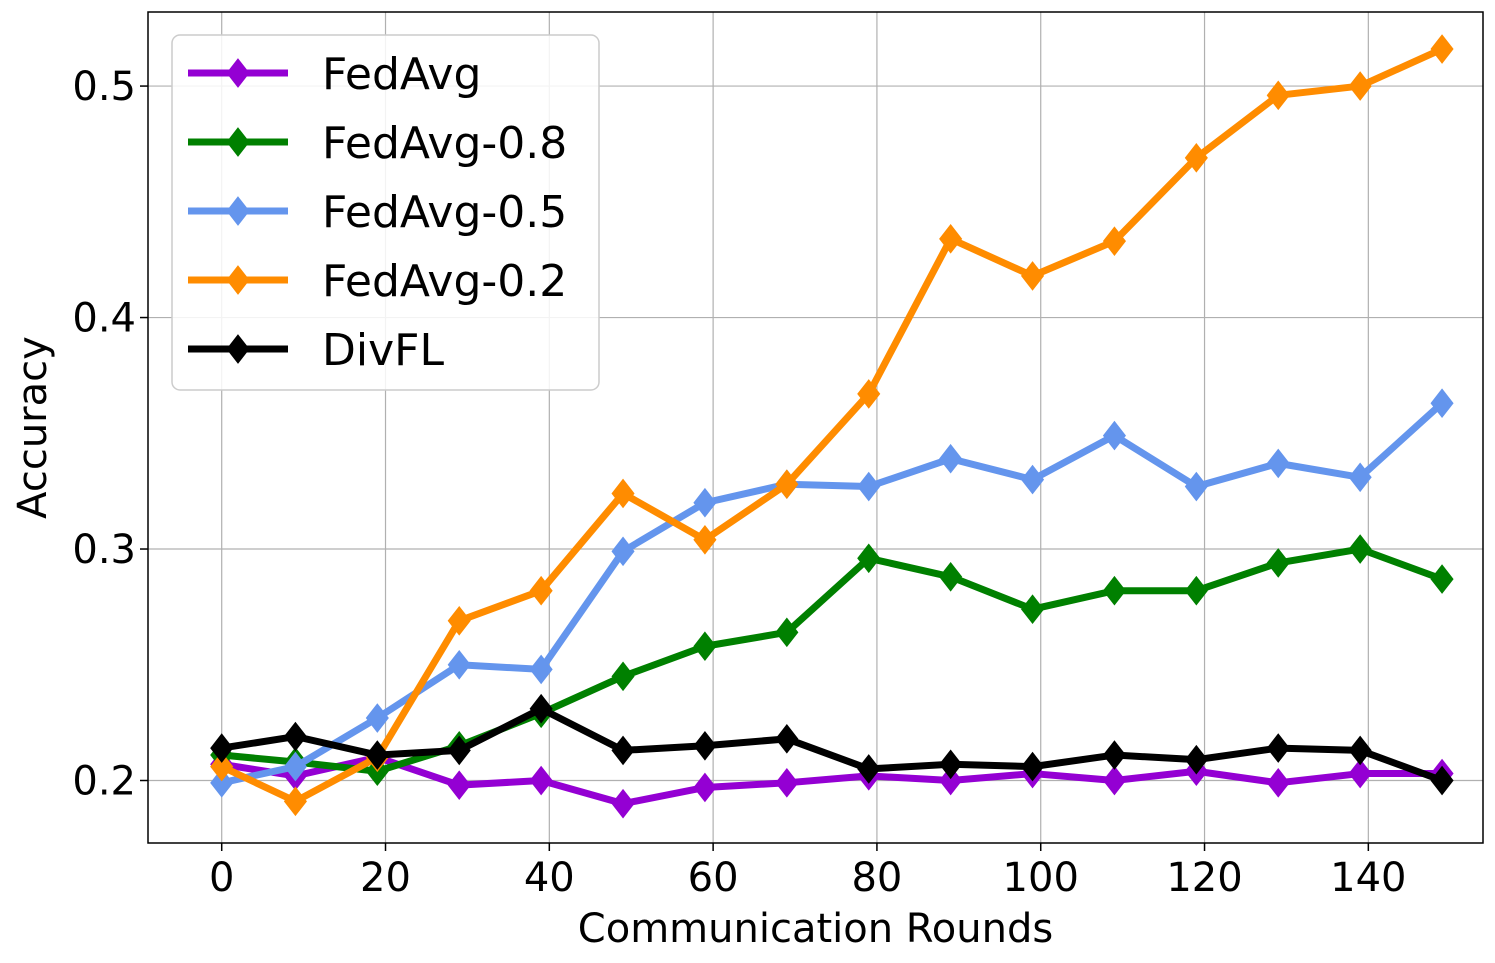  I want to click on y-axis-label: Accuracy, so click(33, 427).